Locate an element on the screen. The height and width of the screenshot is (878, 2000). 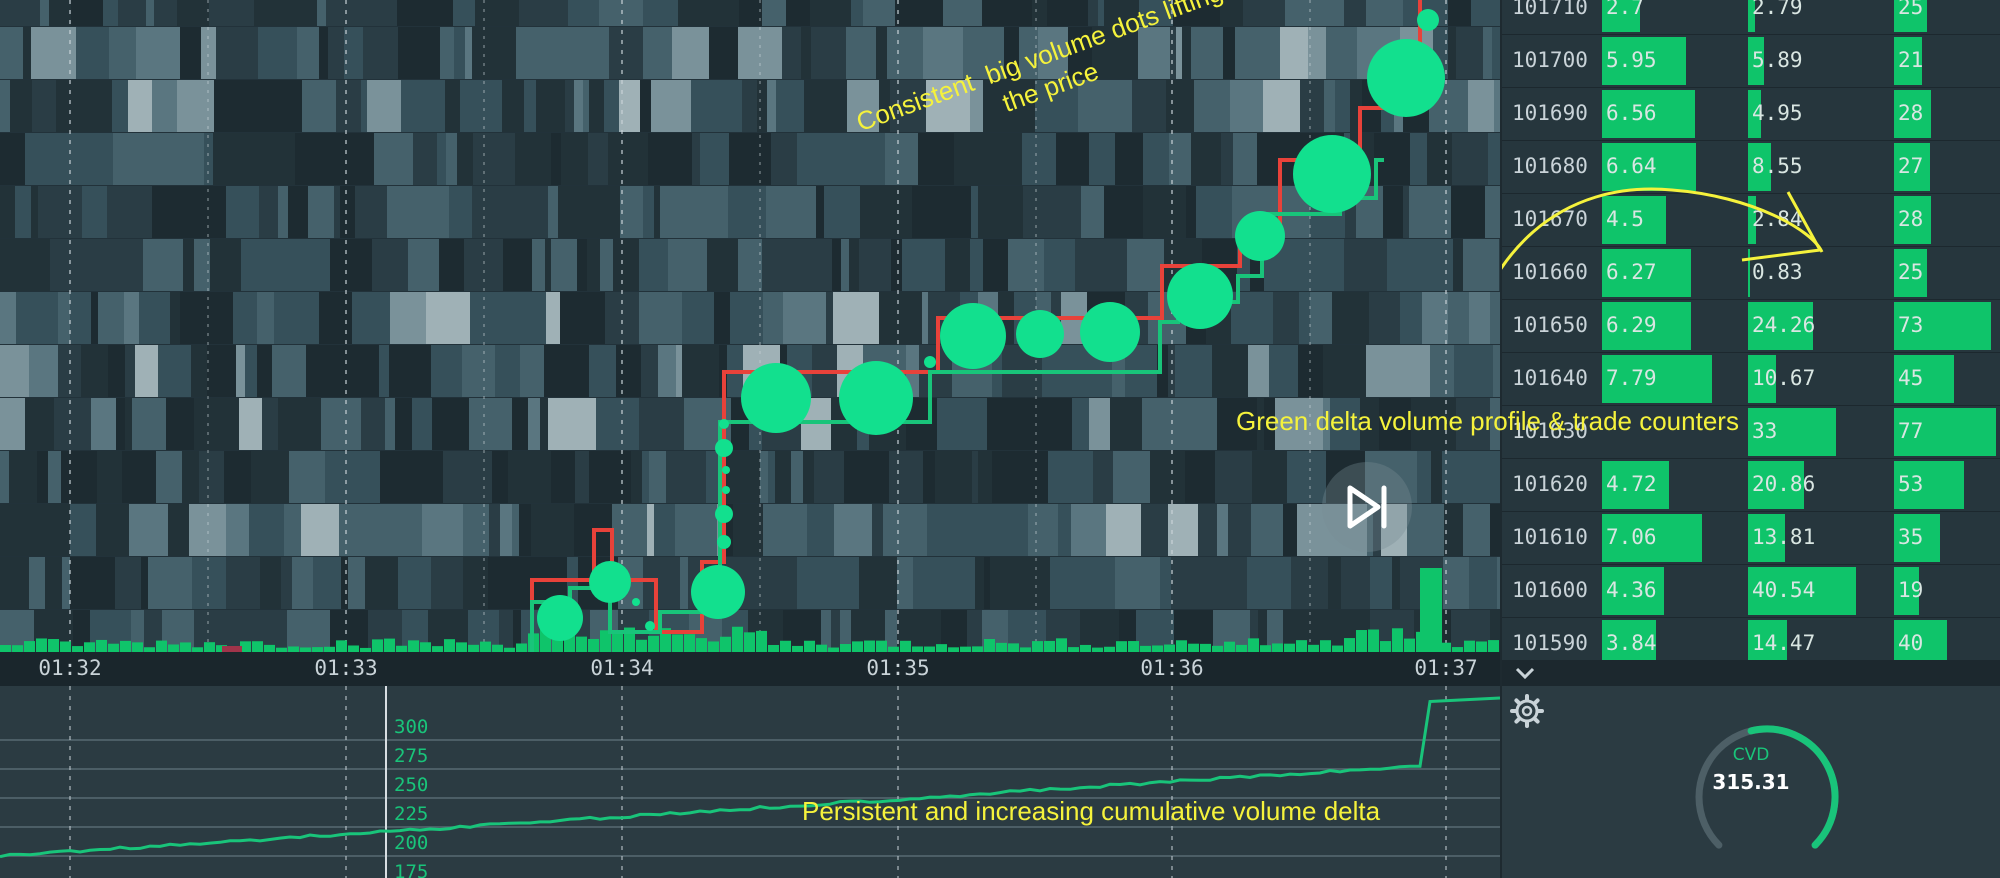
dom-row: 101670 4.5 2.84 28 is located at coordinates (1751, 220).